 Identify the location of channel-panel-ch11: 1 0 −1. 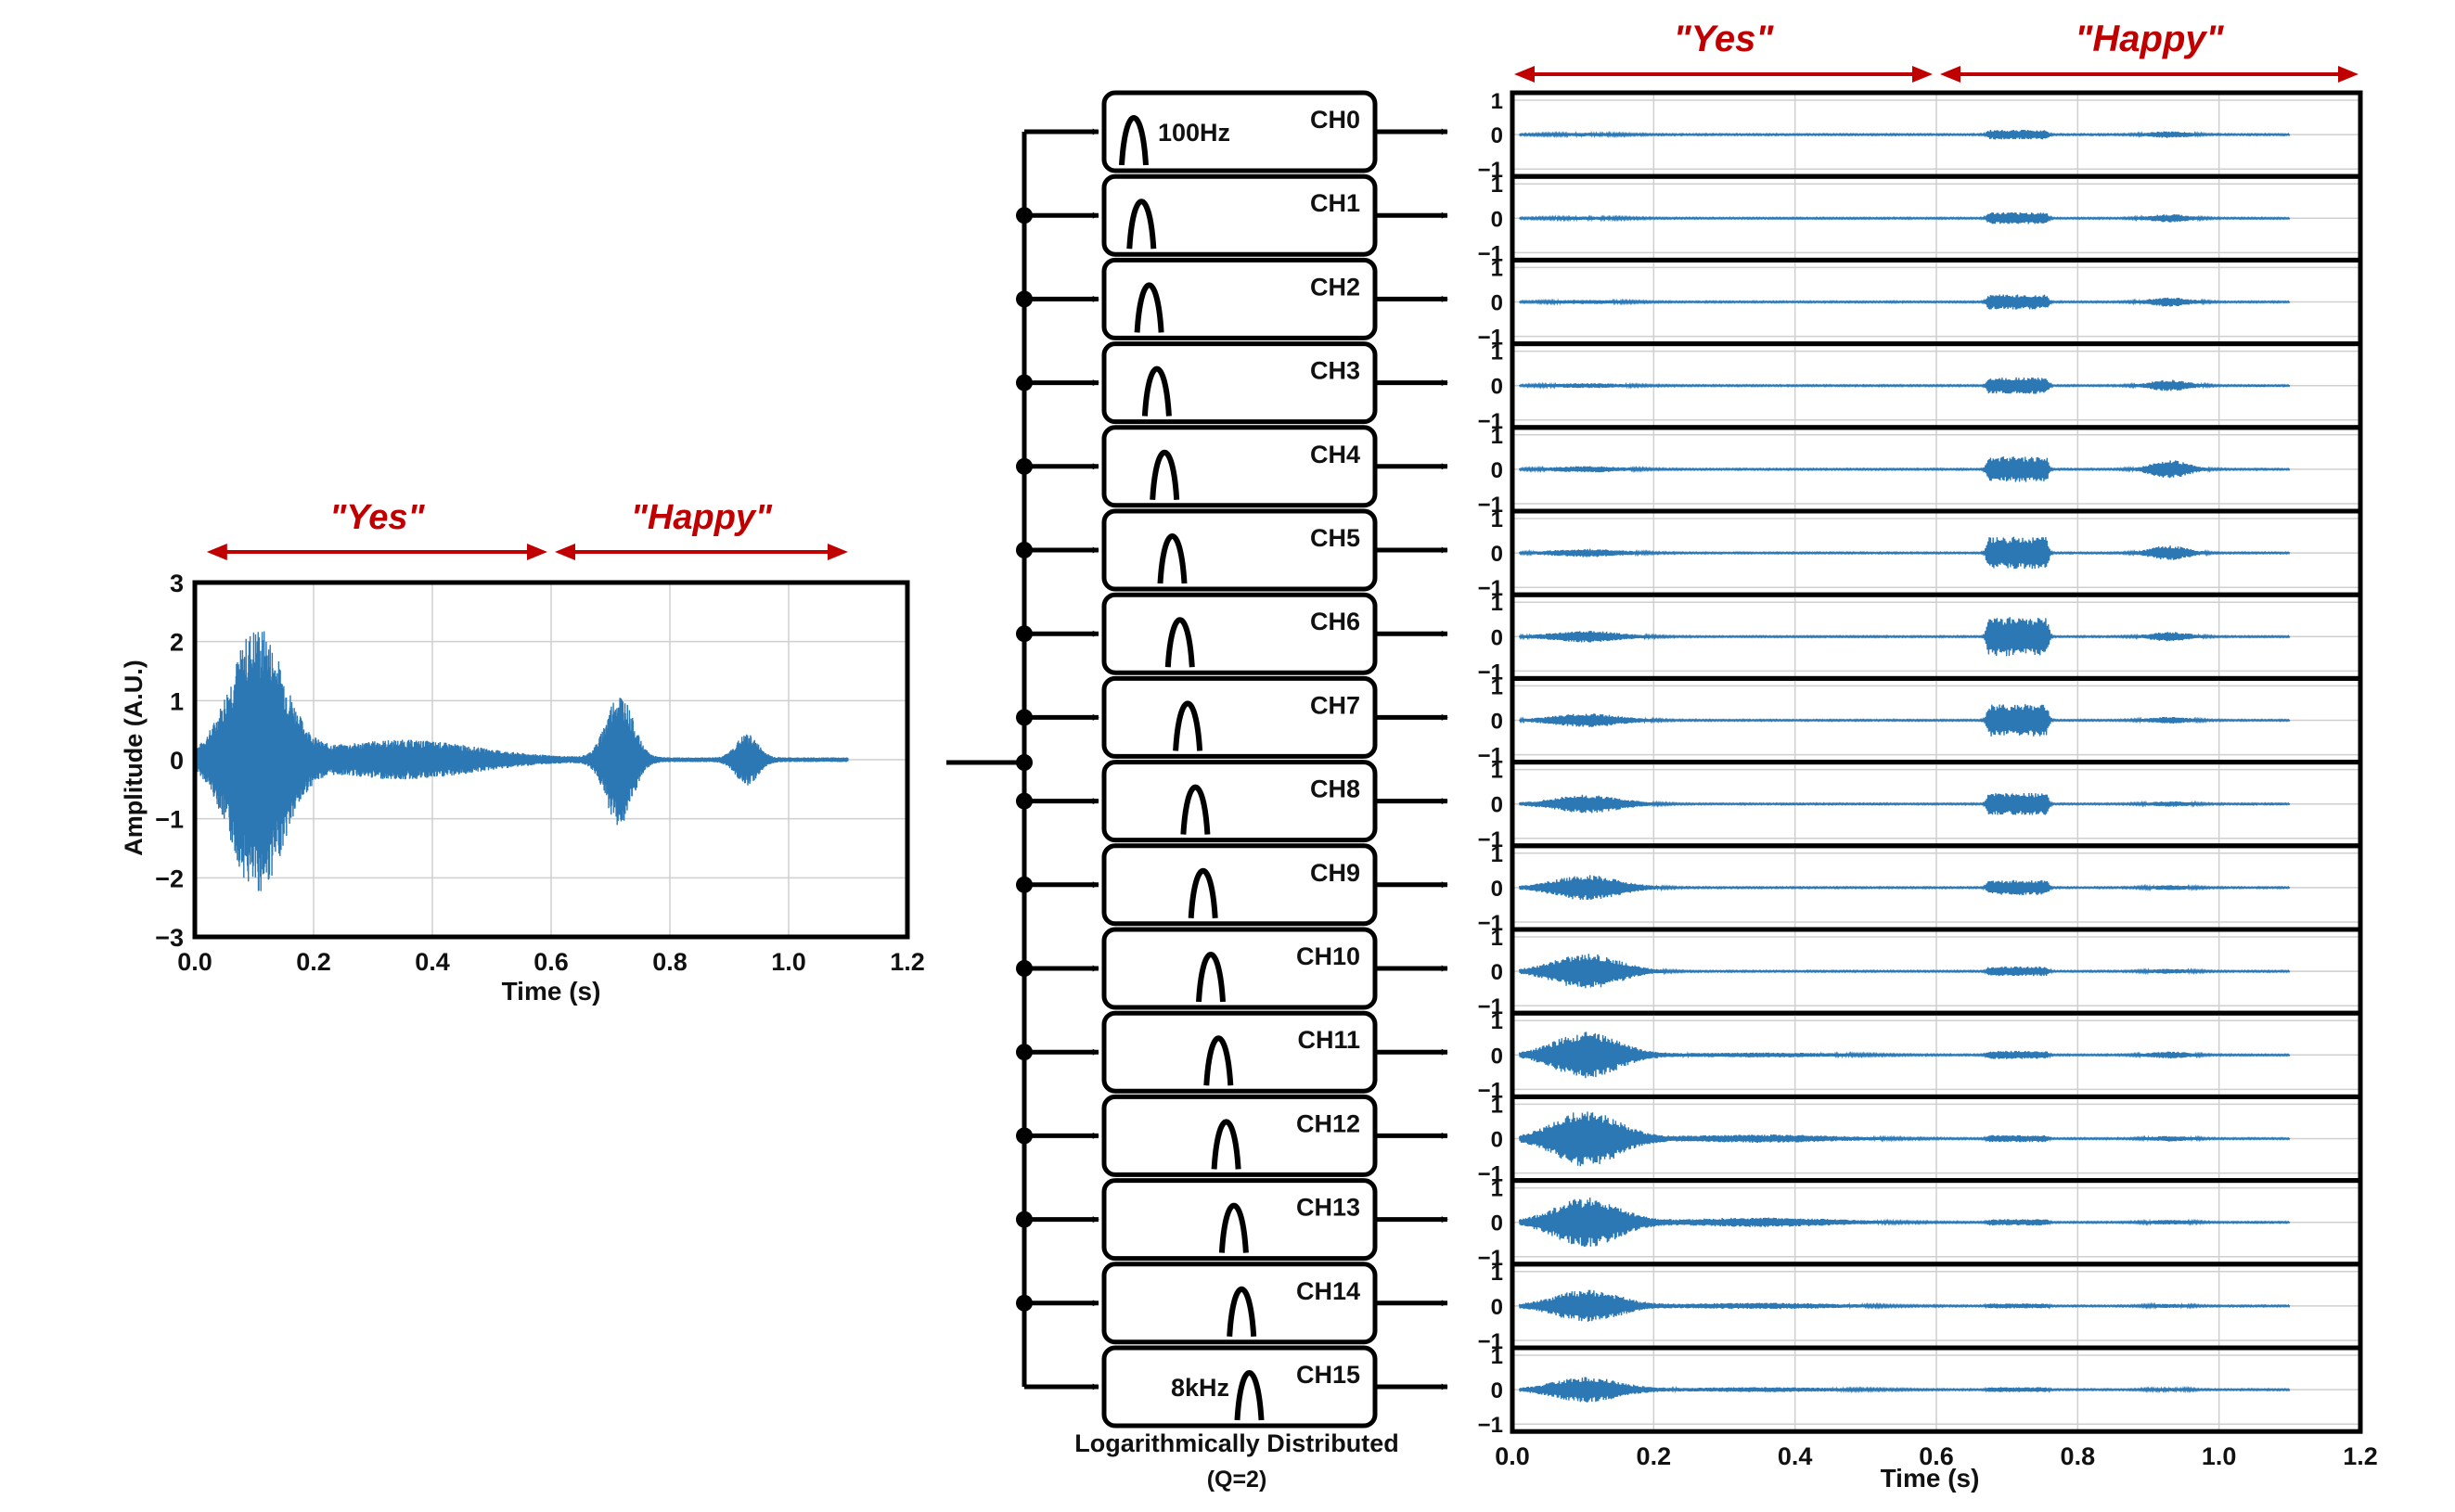
(1920, 1056).